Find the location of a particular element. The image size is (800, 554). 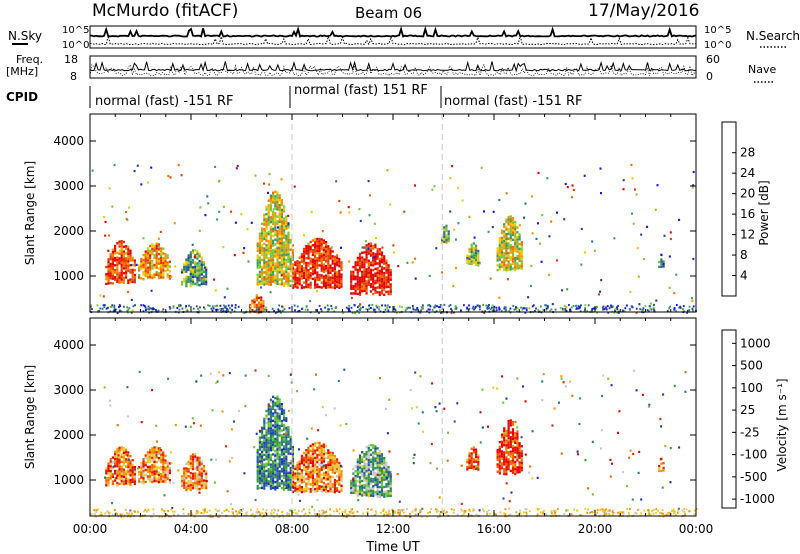

cpid-segment-1: normal (fast) -151 RF is located at coordinates (164, 101).